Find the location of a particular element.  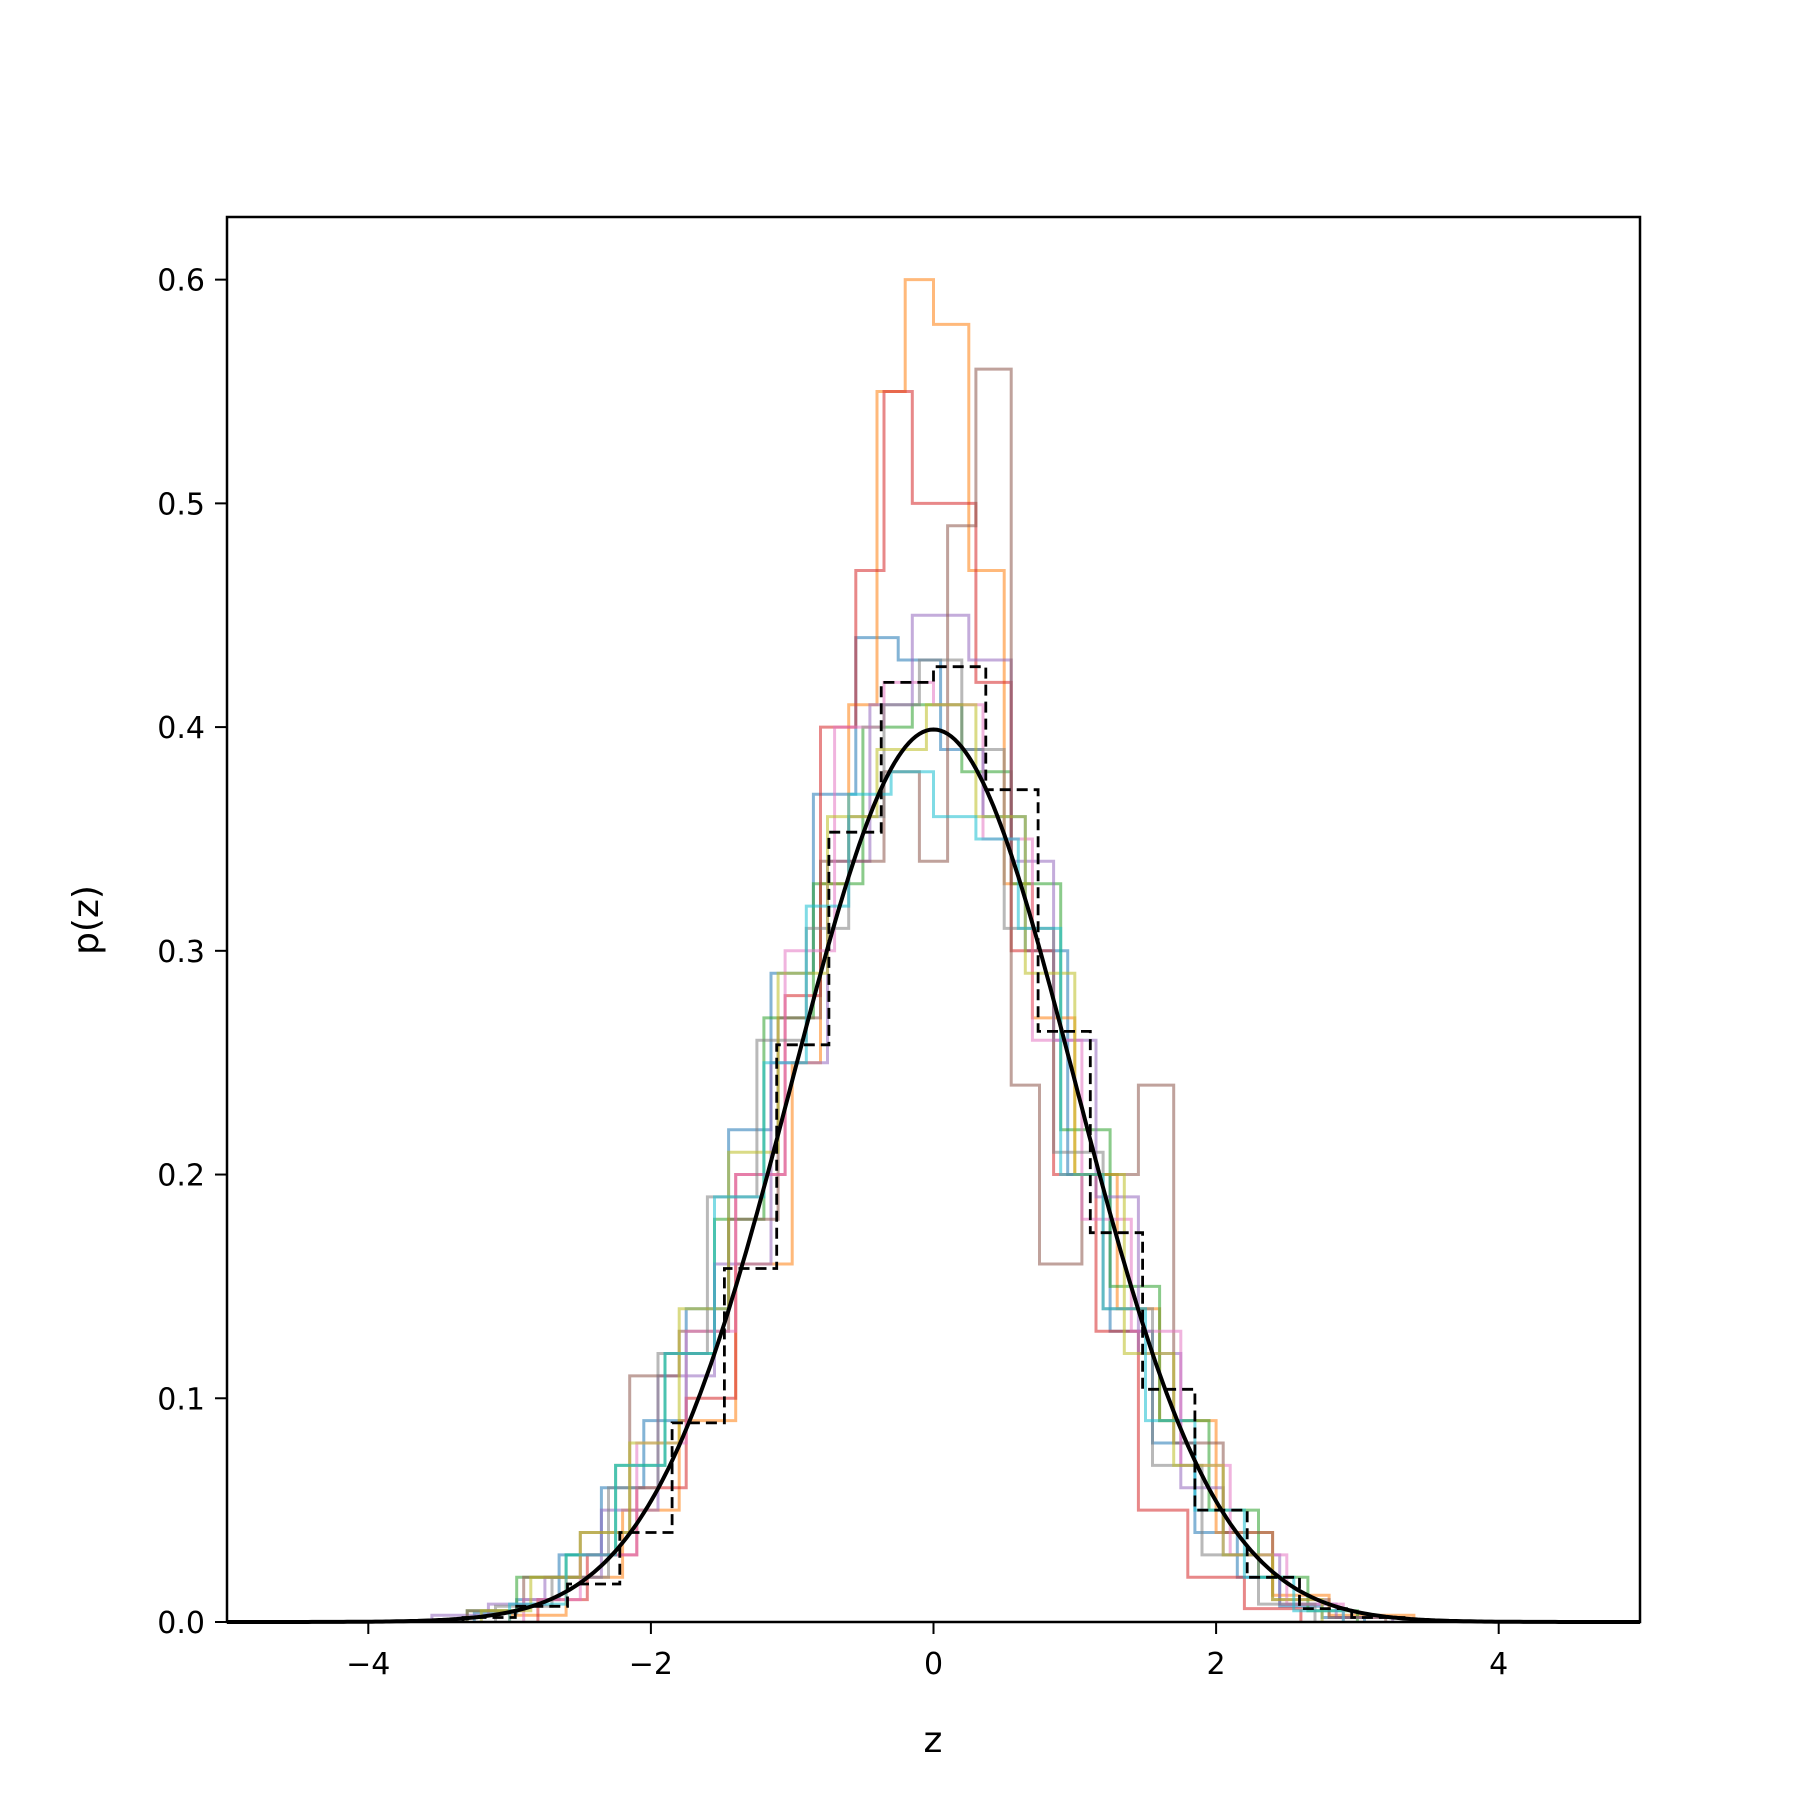

x-axis-ticks: −4 −2 0 2 4 is located at coordinates (927, 1652).